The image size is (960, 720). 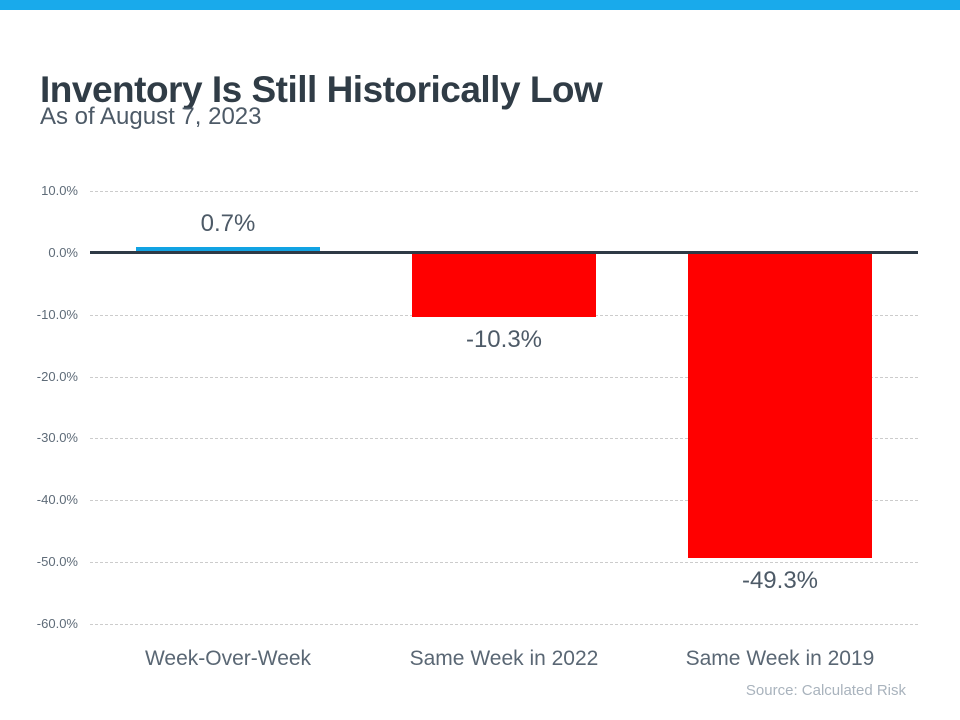 I want to click on x-category-label: Same Week in 2019, so click(x=780, y=658).